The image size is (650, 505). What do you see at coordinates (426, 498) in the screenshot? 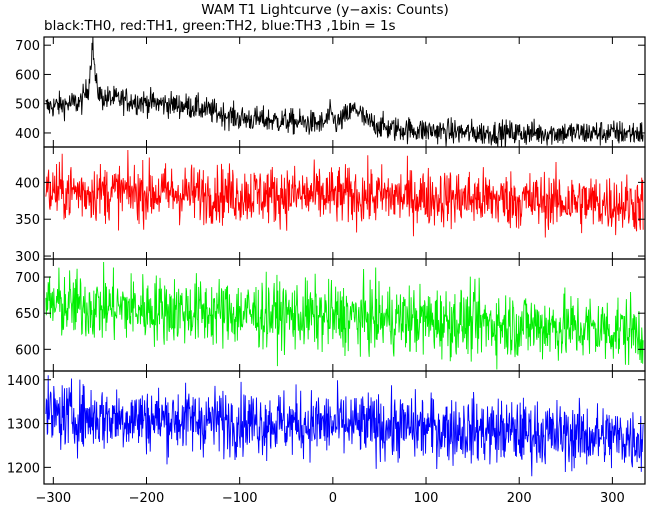
I see `x-tick-label-100: 100` at bounding box center [426, 498].